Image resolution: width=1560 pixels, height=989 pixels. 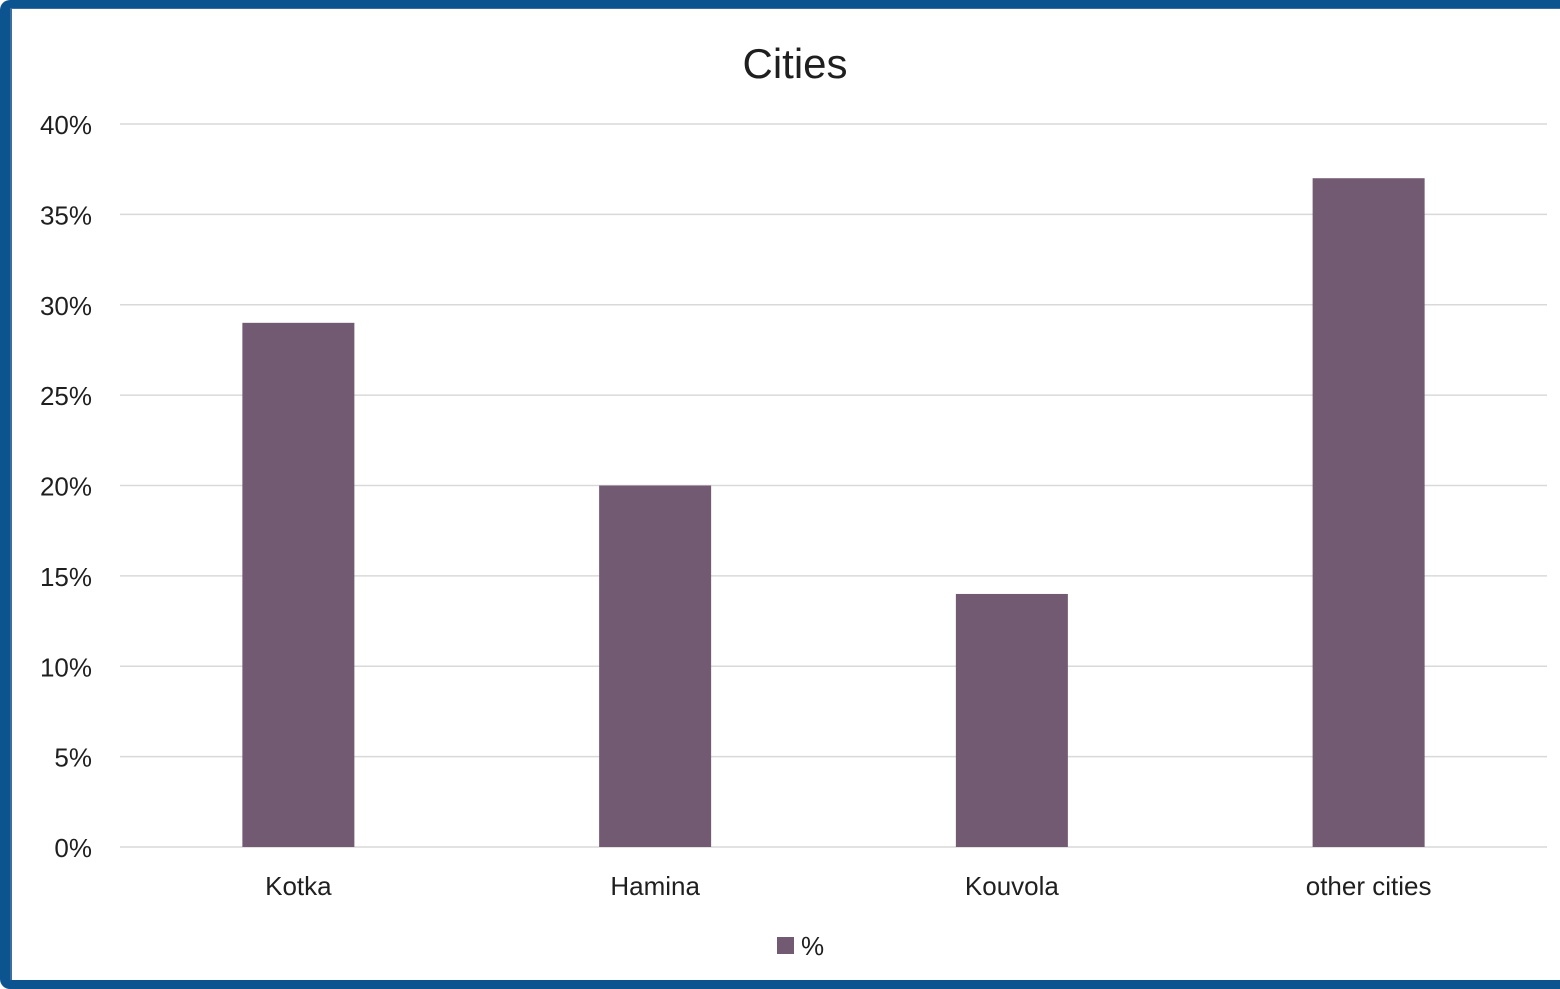 What do you see at coordinates (848, 886) in the screenshot?
I see `x-axis-category-labels: Kotka Hamina Kouvola other cities` at bounding box center [848, 886].